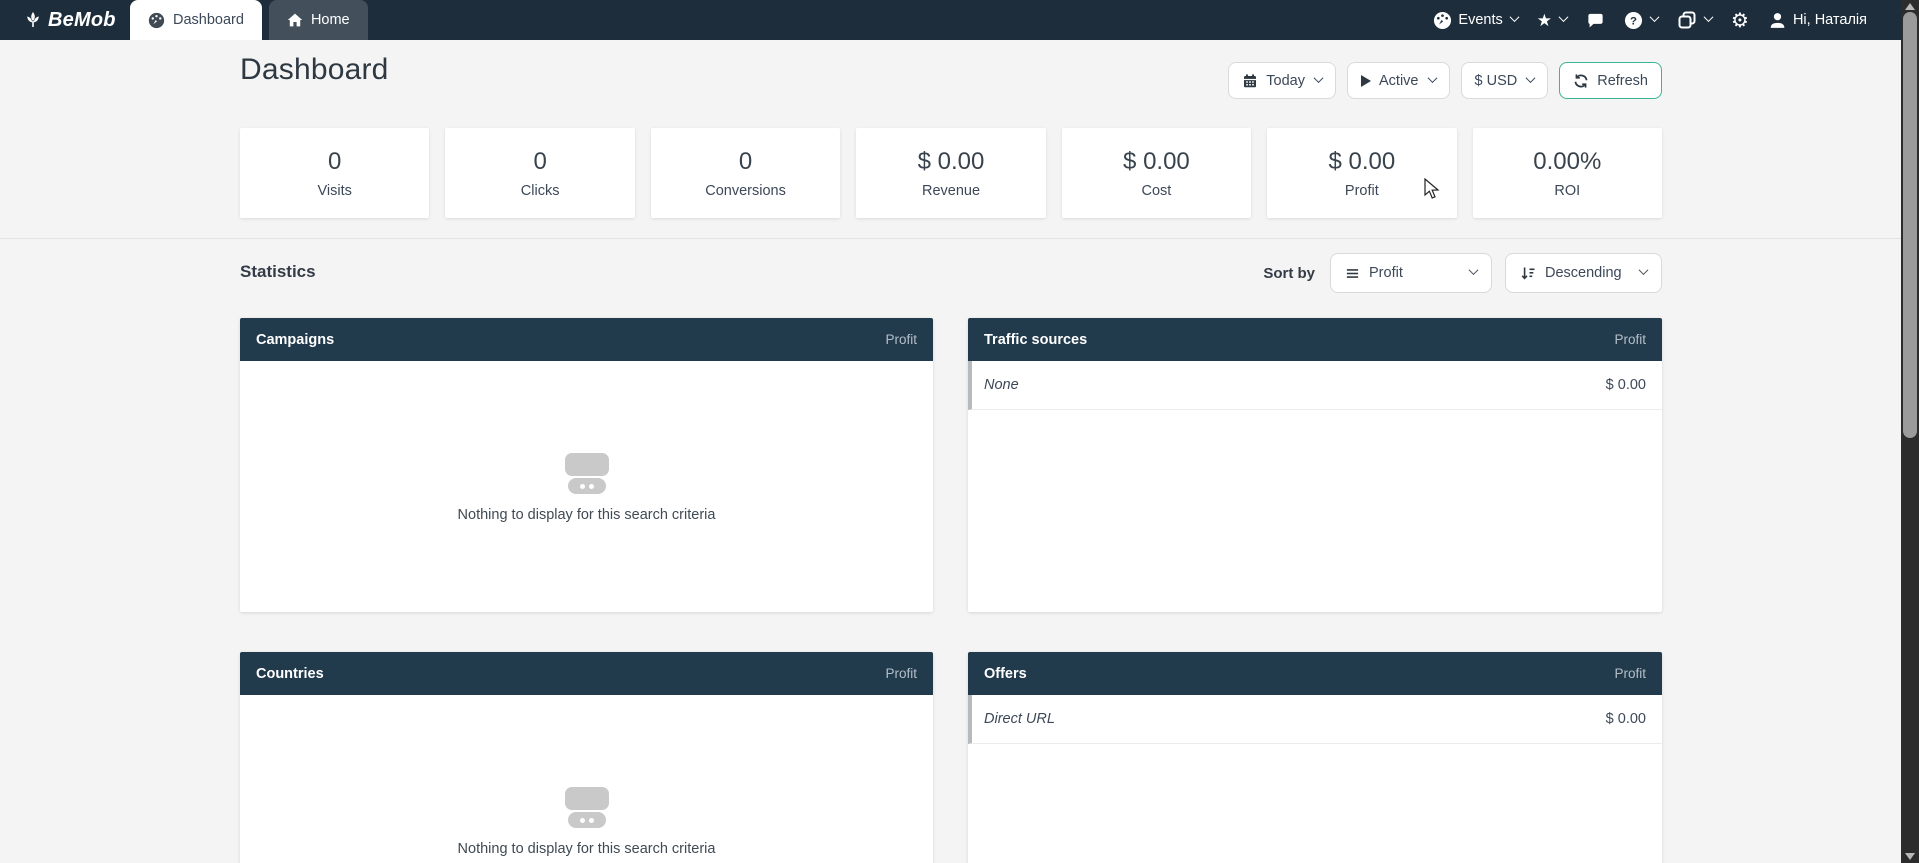  Describe the element at coordinates (314, 69) in the screenshot. I see `page-title: Dashboard` at that location.